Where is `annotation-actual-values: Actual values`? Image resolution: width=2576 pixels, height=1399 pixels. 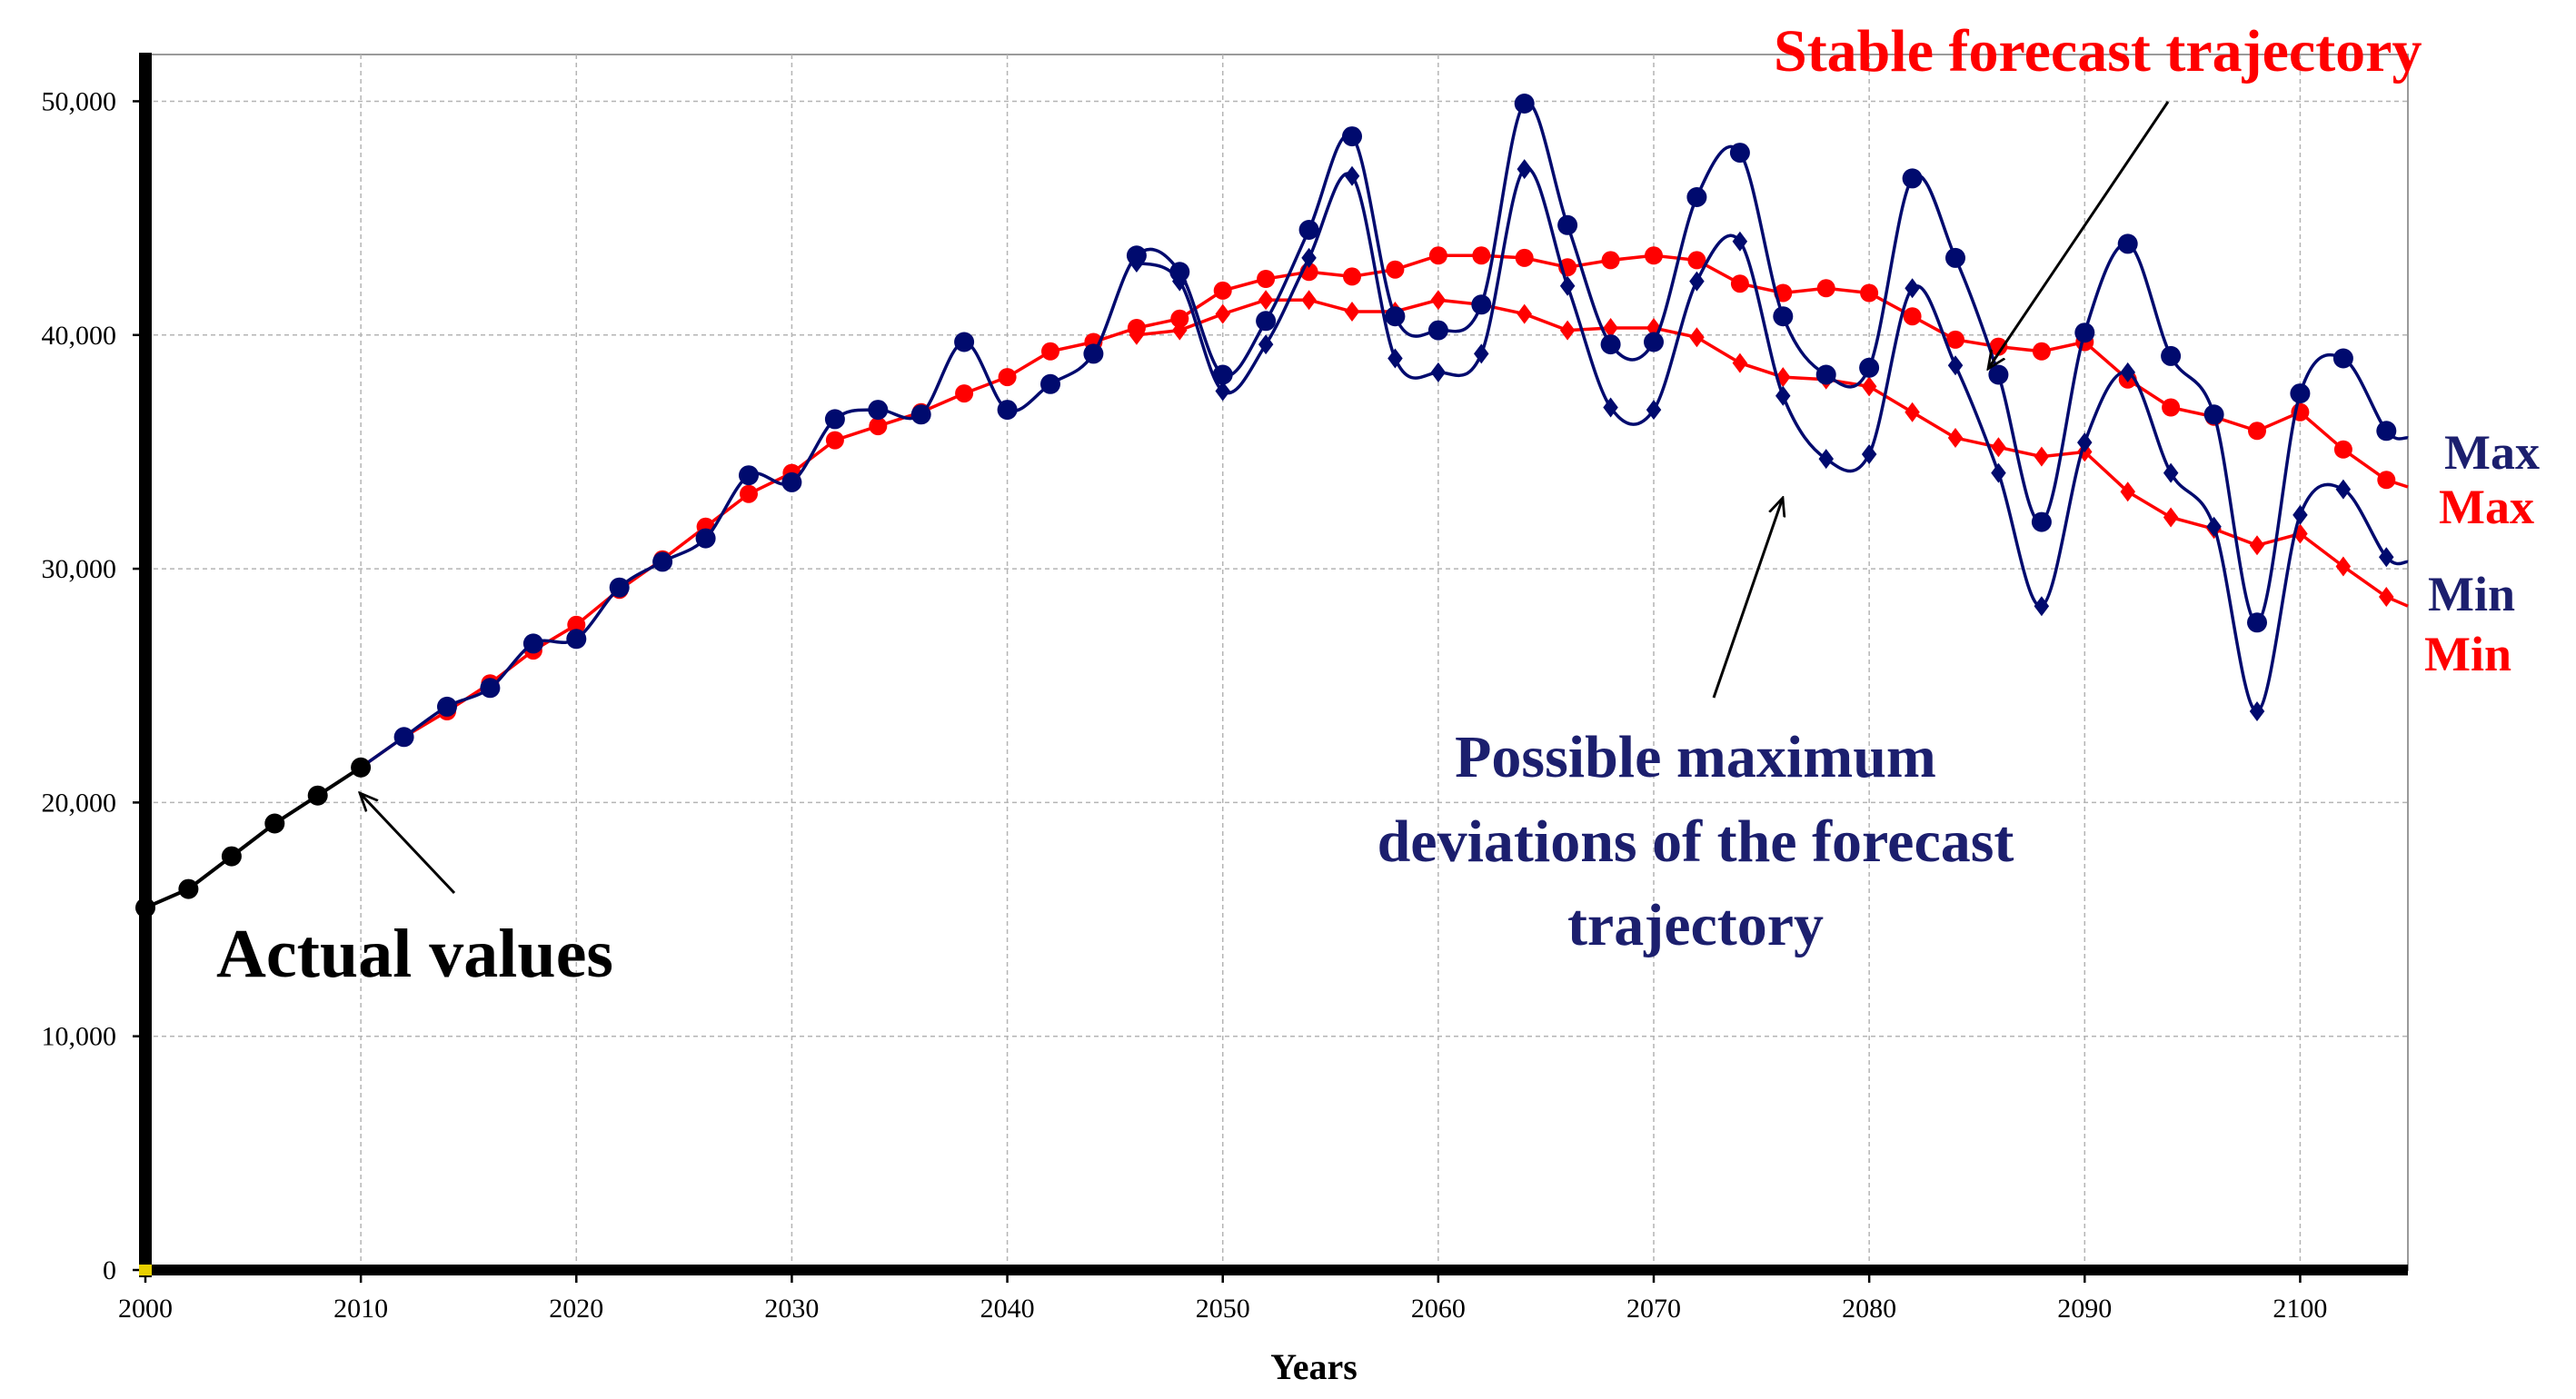 annotation-actual-values: Actual values is located at coordinates (414, 893).